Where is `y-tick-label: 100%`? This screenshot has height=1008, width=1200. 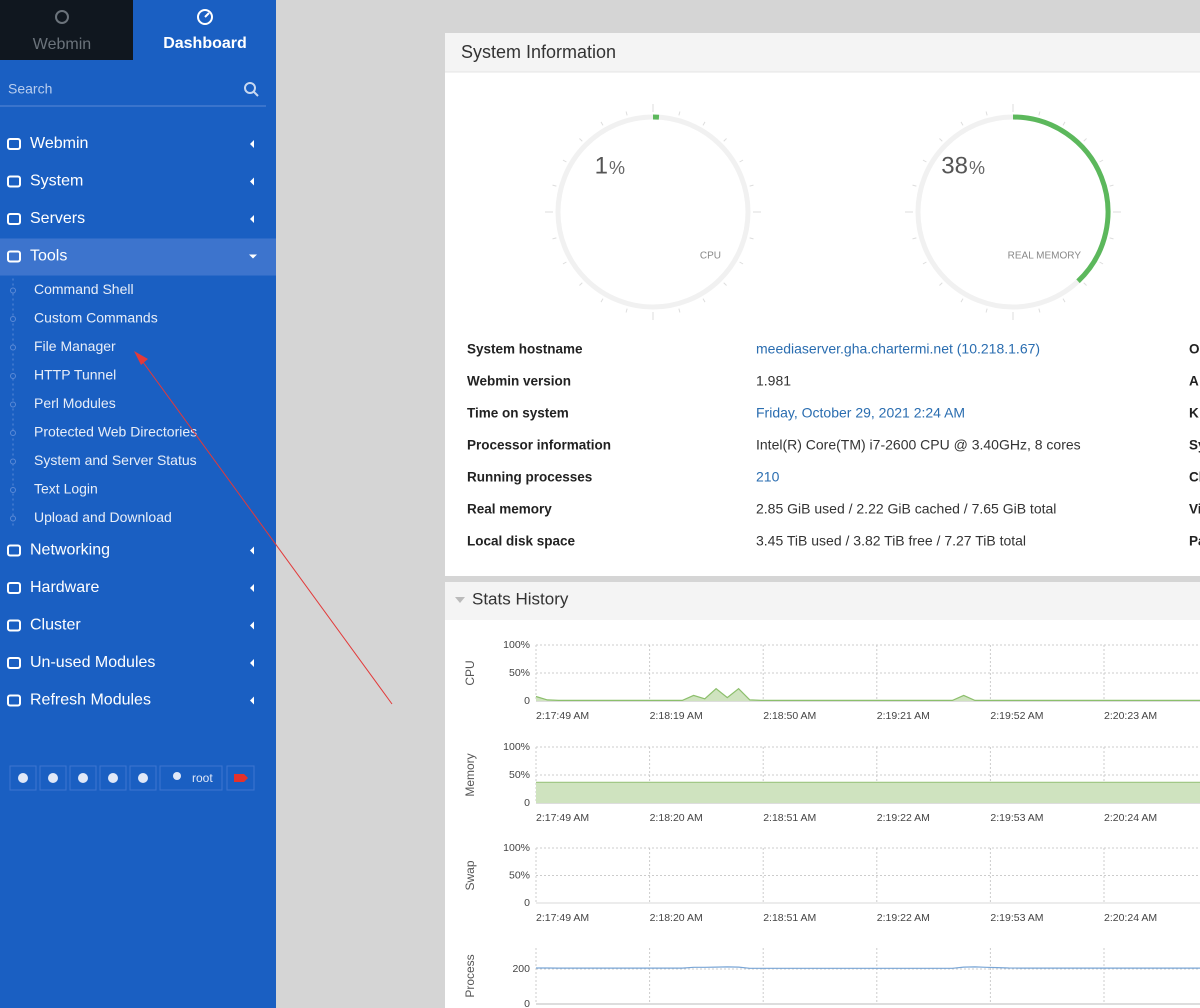
y-tick-label: 100% is located at coordinates (516, 747).